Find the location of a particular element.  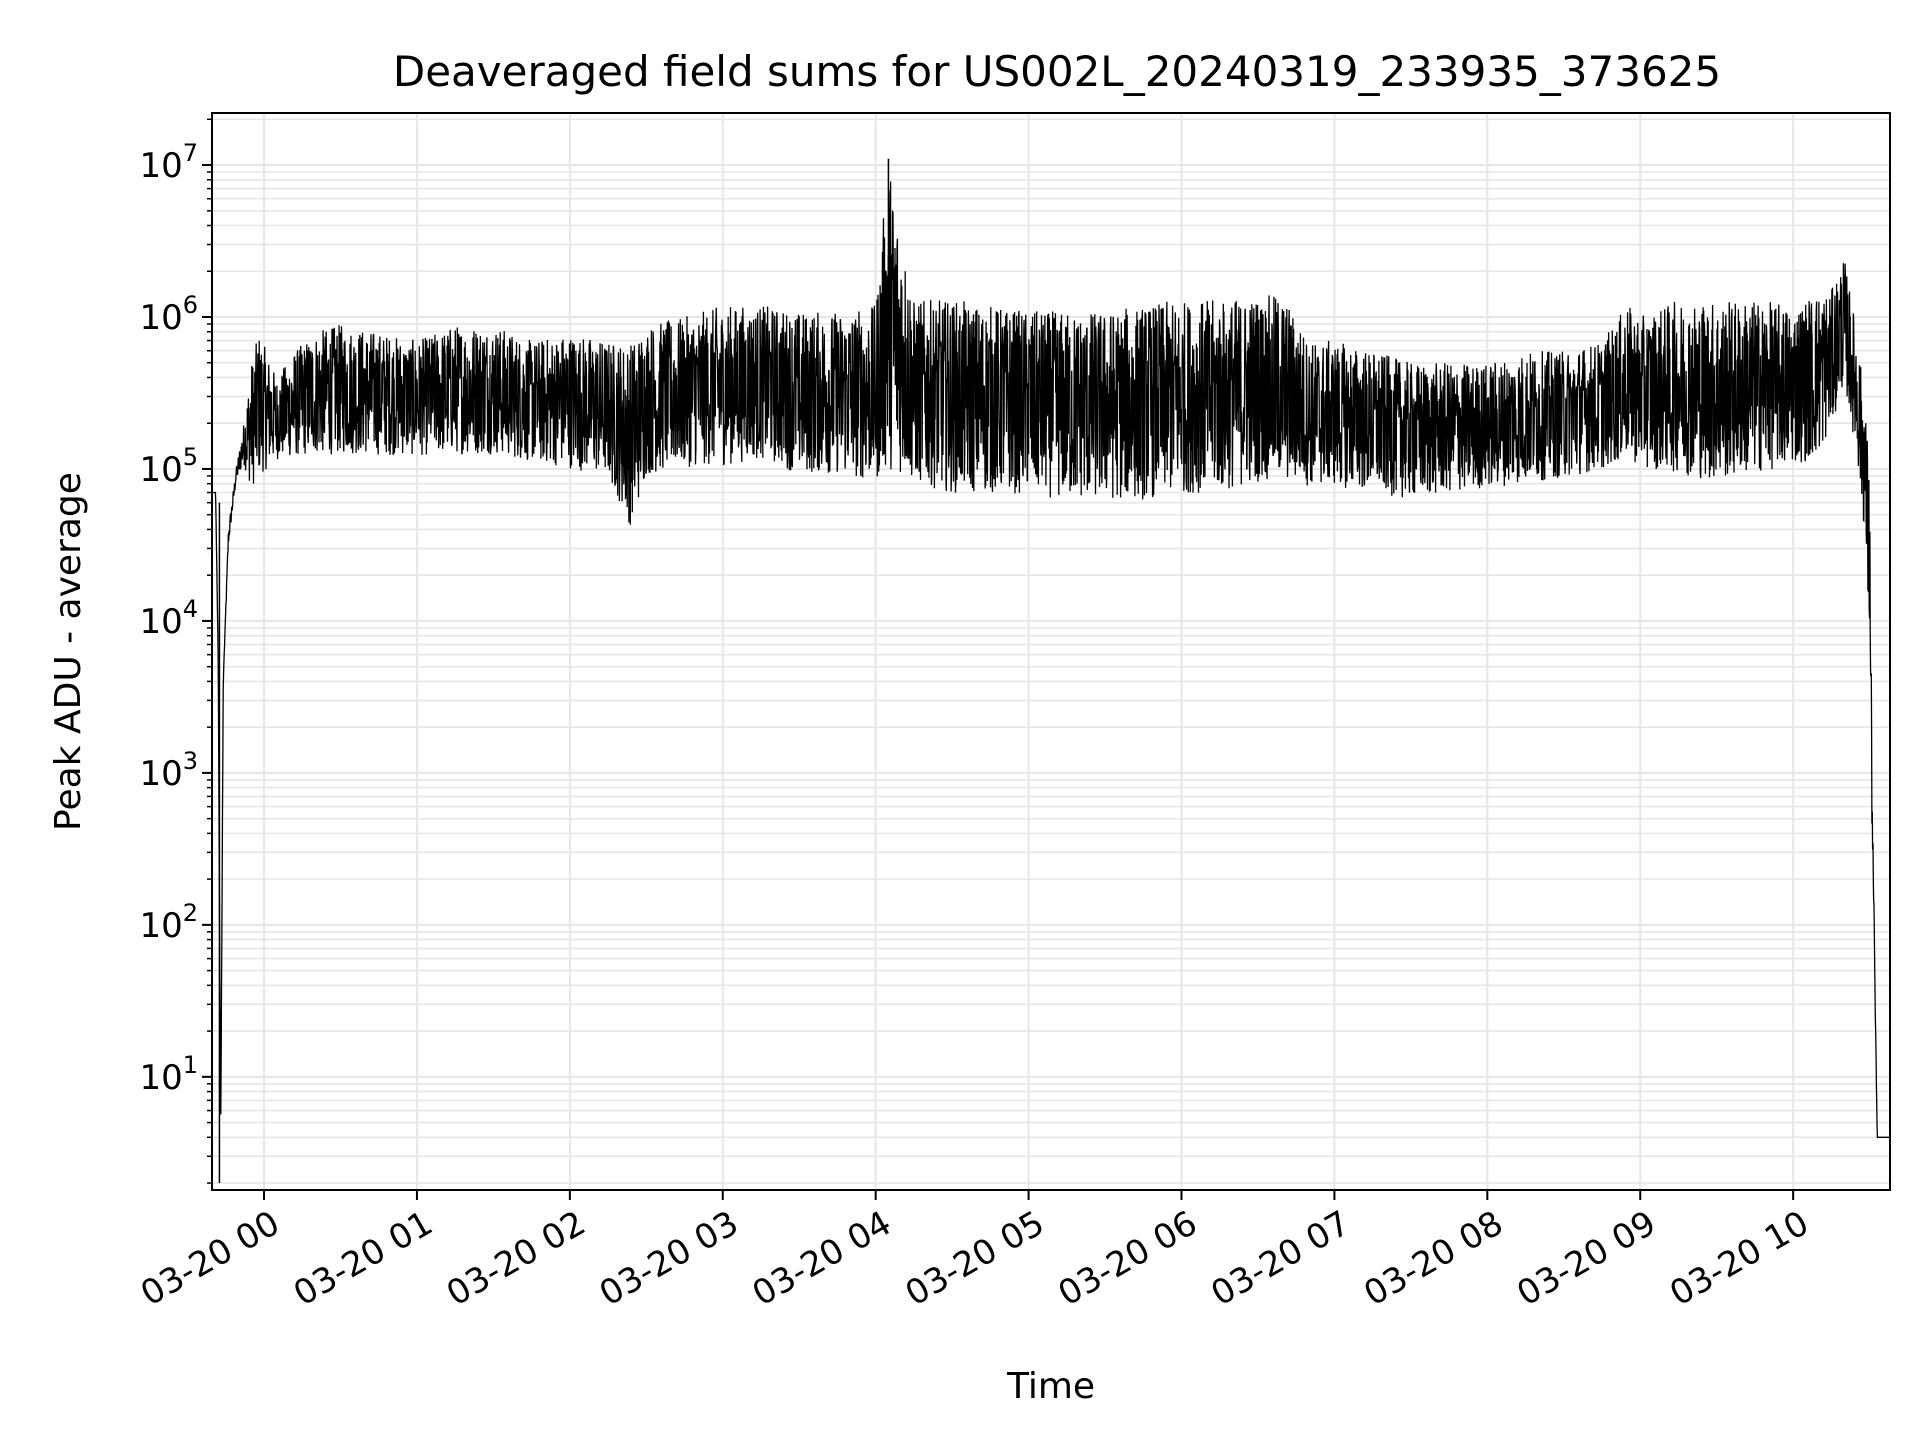

y-tick-label: 10² is located at coordinates (168, 922).